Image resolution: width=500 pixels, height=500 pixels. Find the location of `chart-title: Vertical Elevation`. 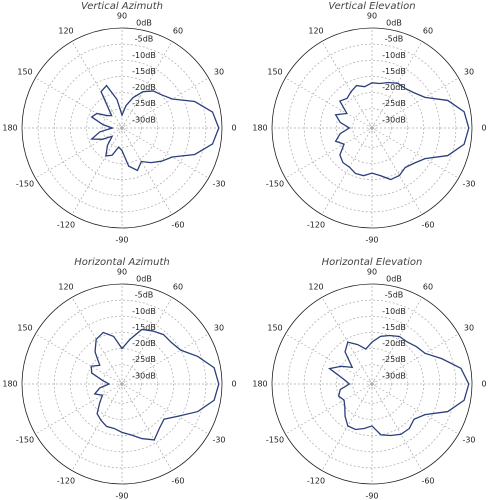

chart-title: Vertical Elevation is located at coordinates (371, 6).